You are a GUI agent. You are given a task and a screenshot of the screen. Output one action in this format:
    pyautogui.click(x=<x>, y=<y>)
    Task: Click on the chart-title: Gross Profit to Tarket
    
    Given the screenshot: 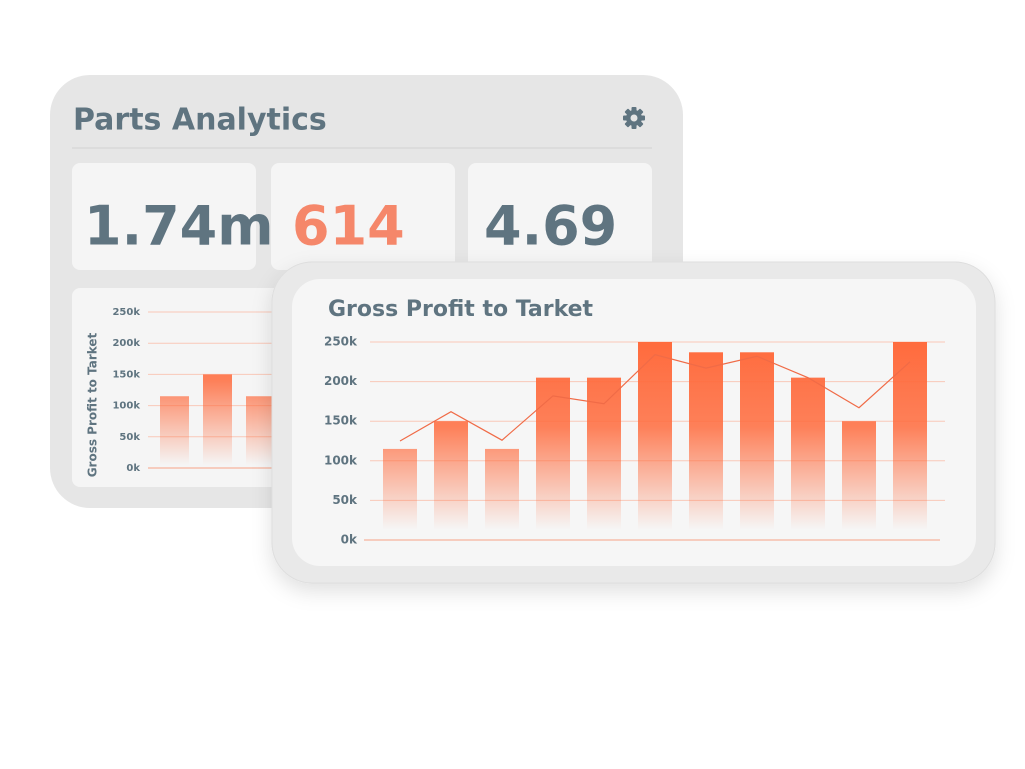 What is the action you would take?
    pyautogui.click(x=461, y=309)
    